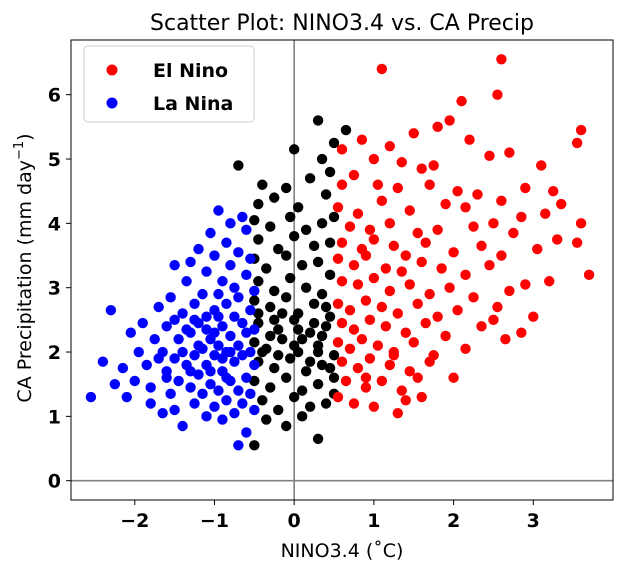 The image size is (623, 572). Describe the element at coordinates (214, 521) in the screenshot. I see `x-tick-label: −1` at that location.